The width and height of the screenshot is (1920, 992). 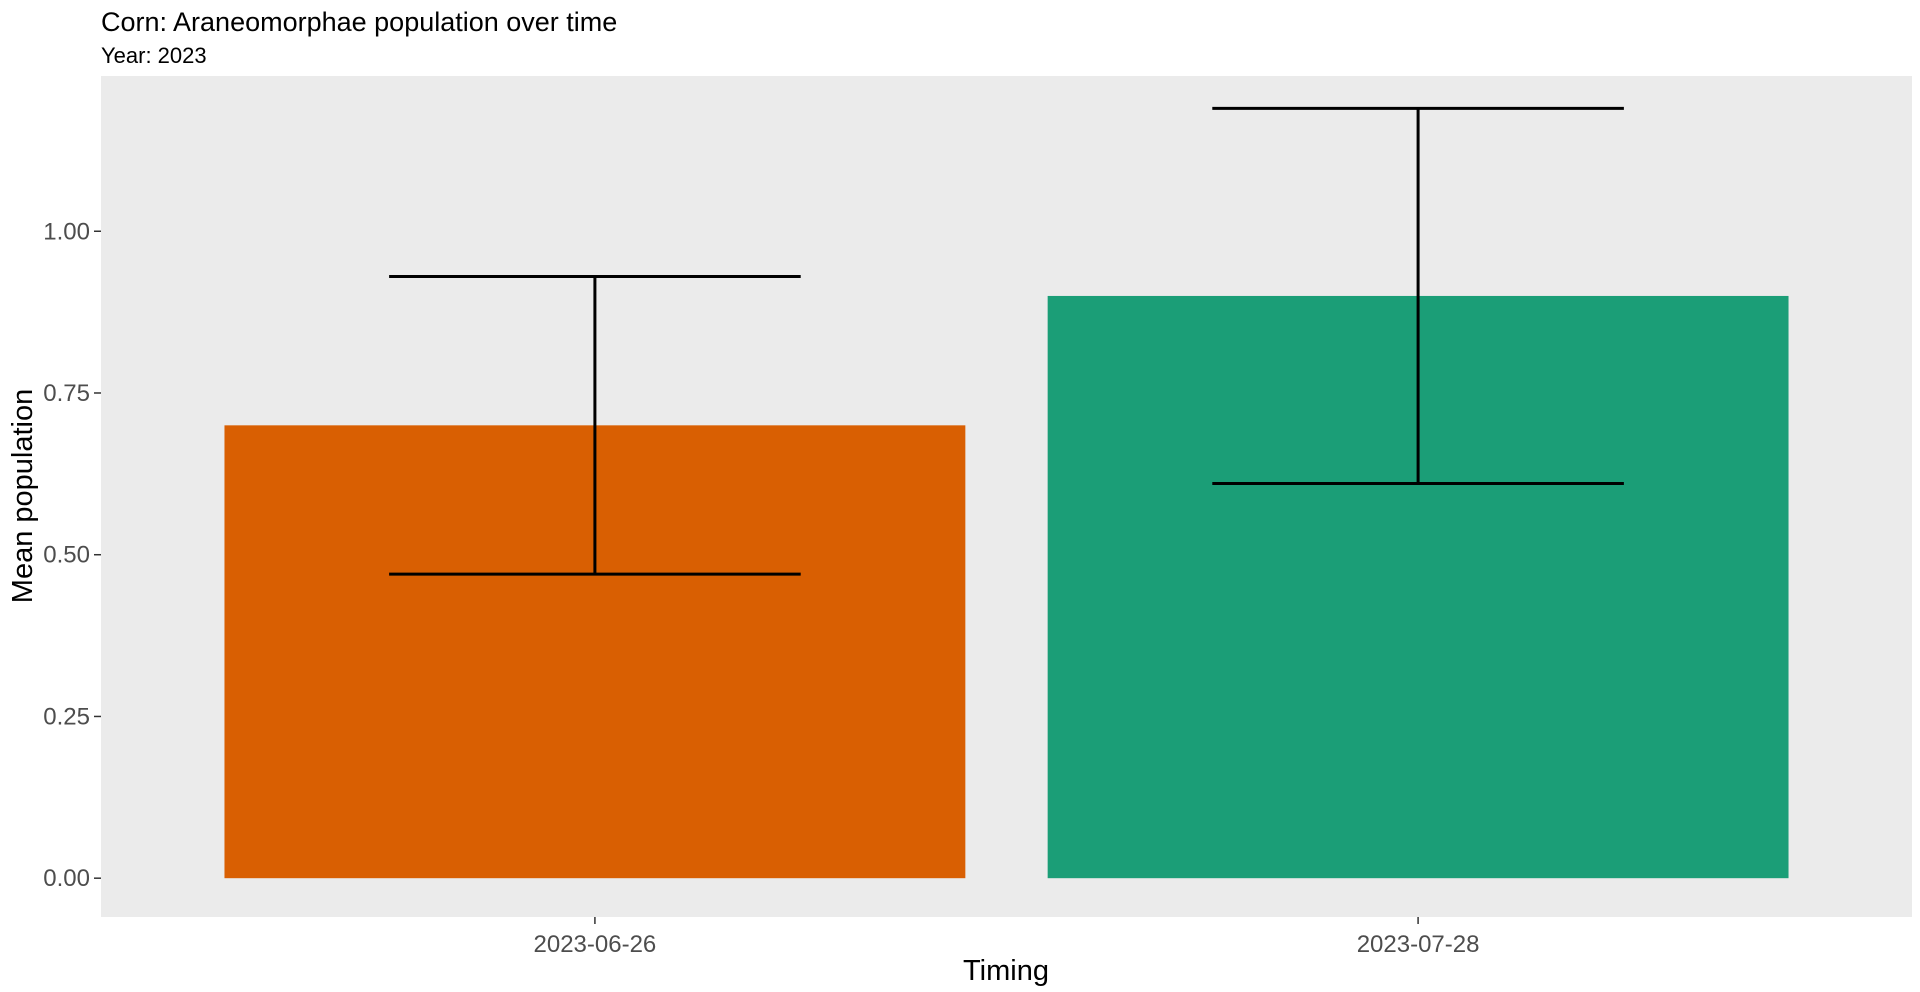 What do you see at coordinates (154, 55) in the screenshot?
I see `chart-subtitle: Year: 2023` at bounding box center [154, 55].